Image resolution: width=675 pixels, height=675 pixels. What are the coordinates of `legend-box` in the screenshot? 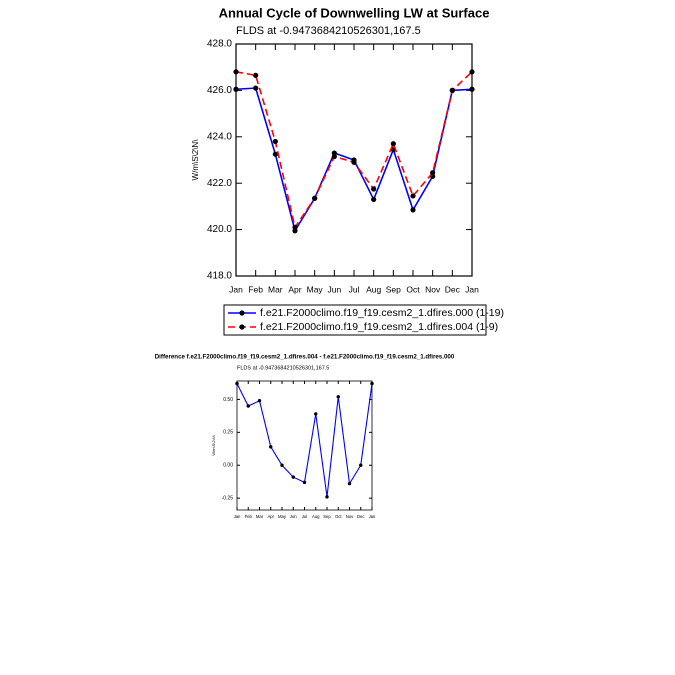 It's located at (355, 320).